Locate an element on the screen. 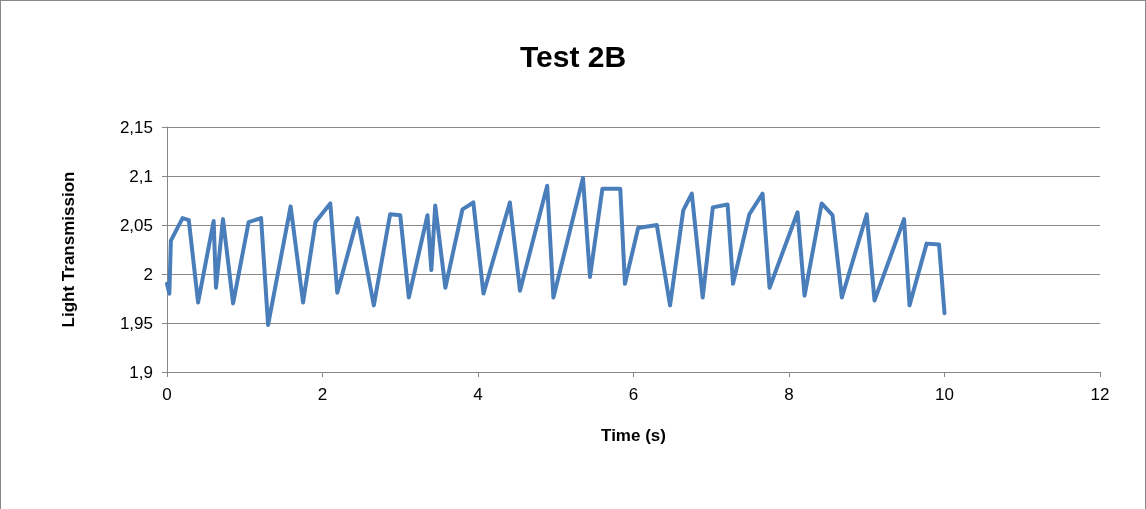 Image resolution: width=1146 pixels, height=509 pixels. x-axis-title: Time (s) is located at coordinates (633, 435).